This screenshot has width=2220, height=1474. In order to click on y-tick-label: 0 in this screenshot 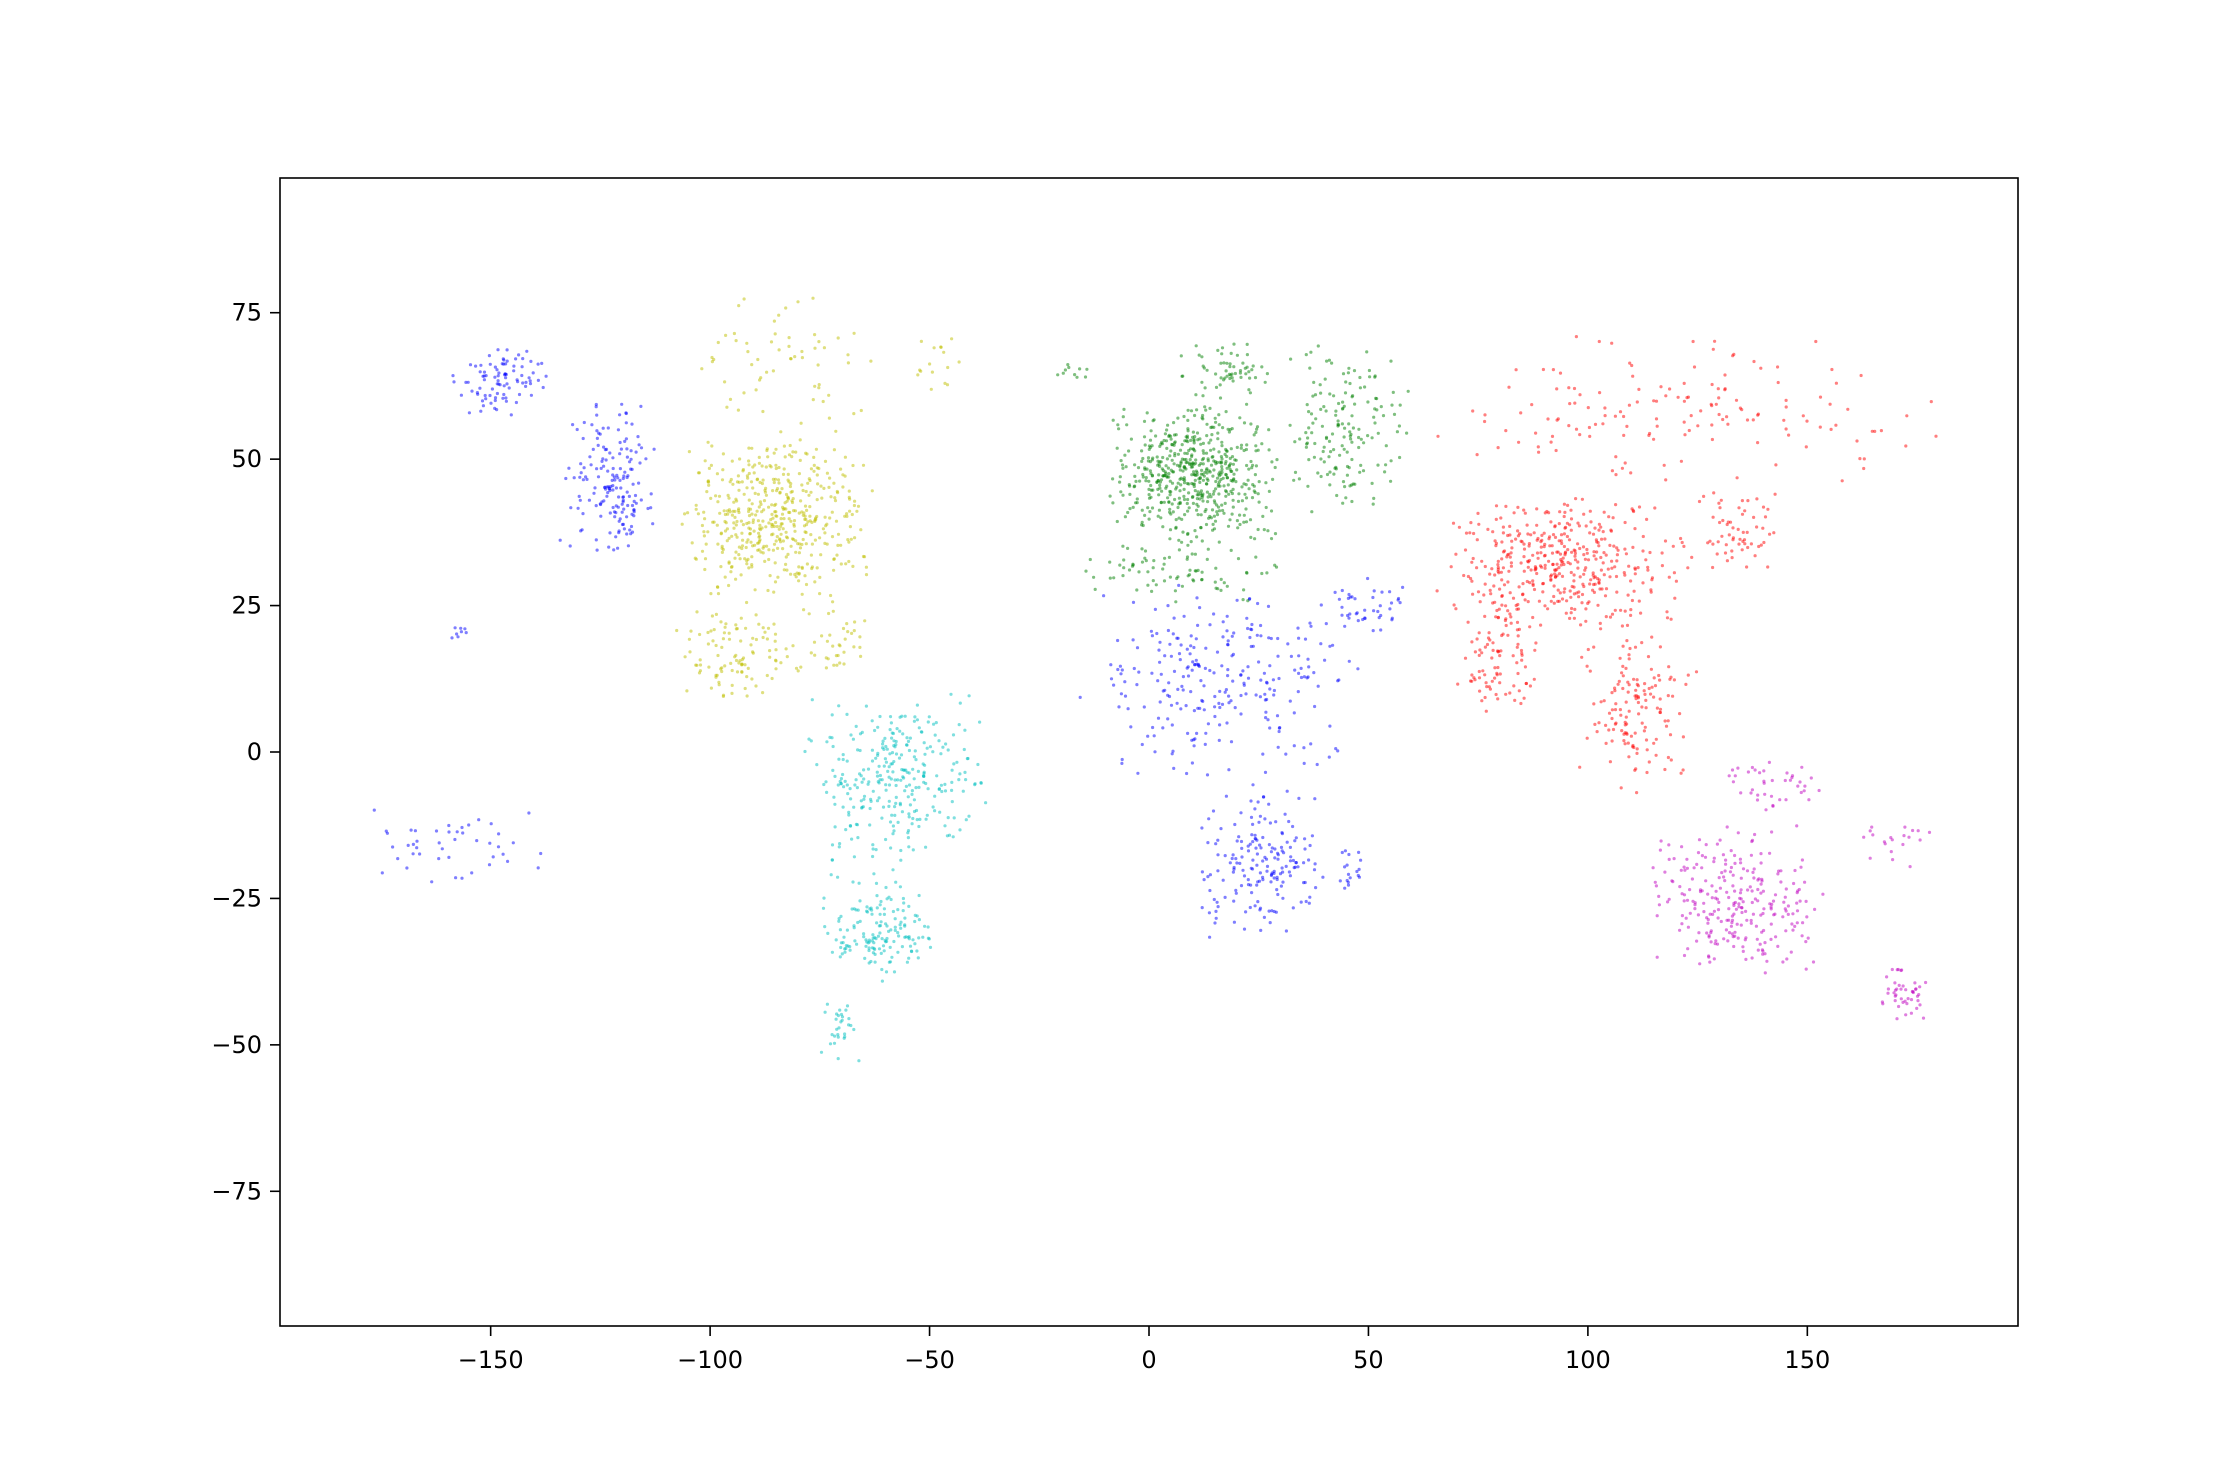, I will do `click(254, 752)`.